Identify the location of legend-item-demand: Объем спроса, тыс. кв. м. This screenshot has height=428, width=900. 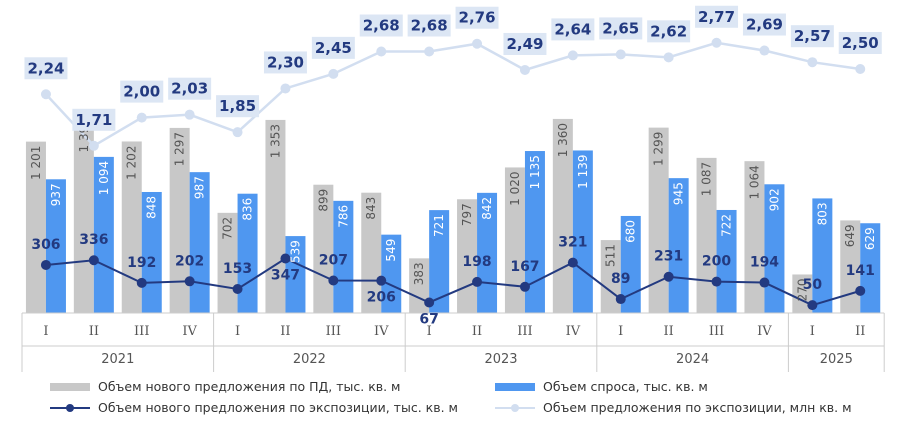
(601, 386).